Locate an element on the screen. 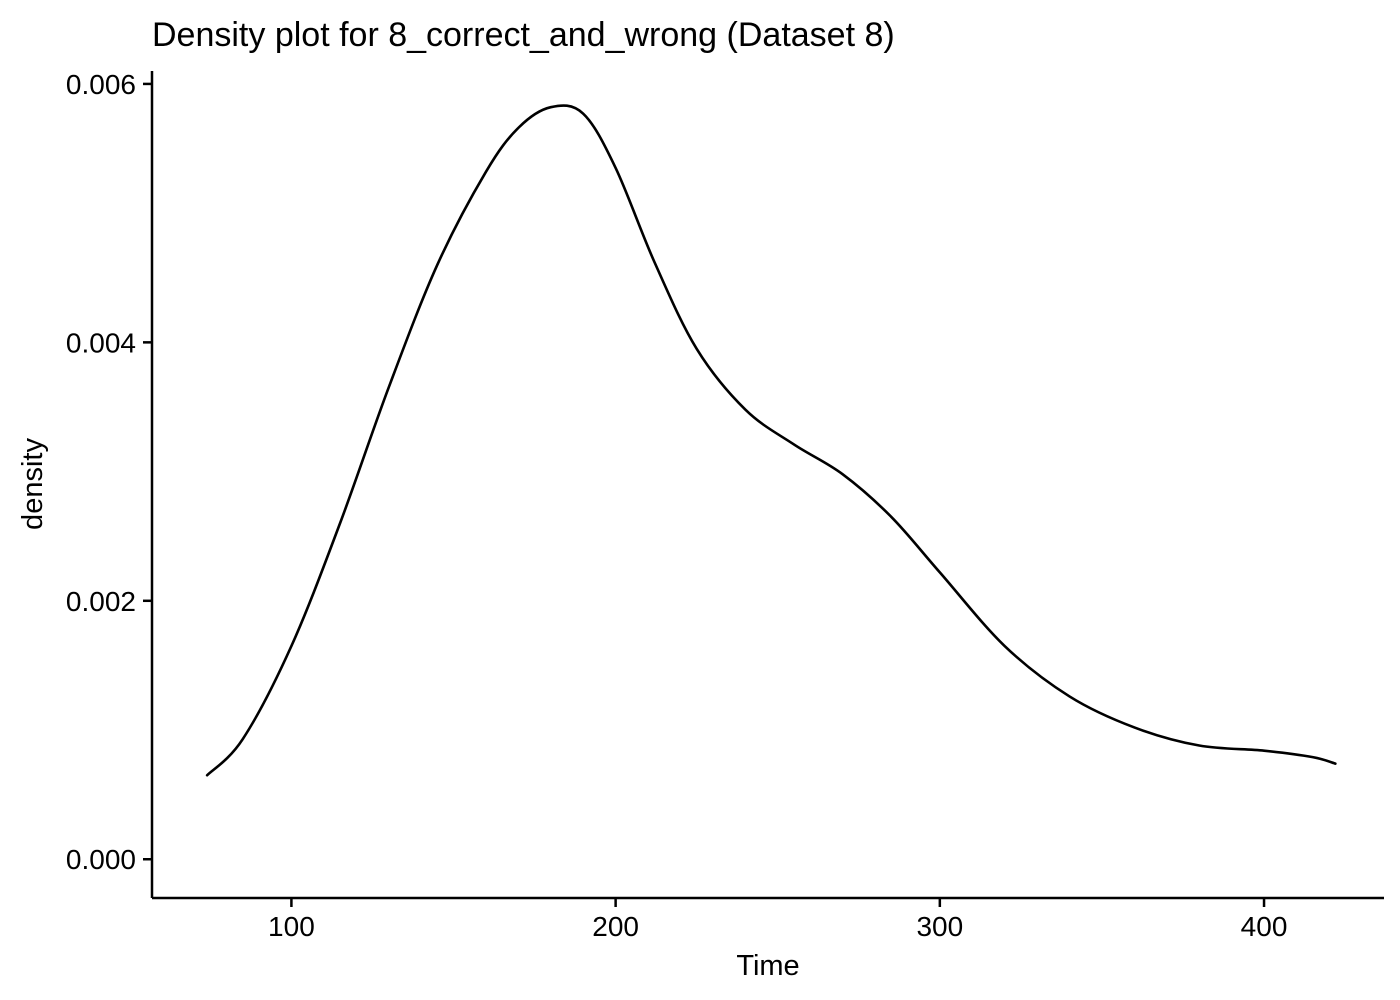 The height and width of the screenshot is (1000, 1400). x-tick-label: 400 is located at coordinates (1264, 926).